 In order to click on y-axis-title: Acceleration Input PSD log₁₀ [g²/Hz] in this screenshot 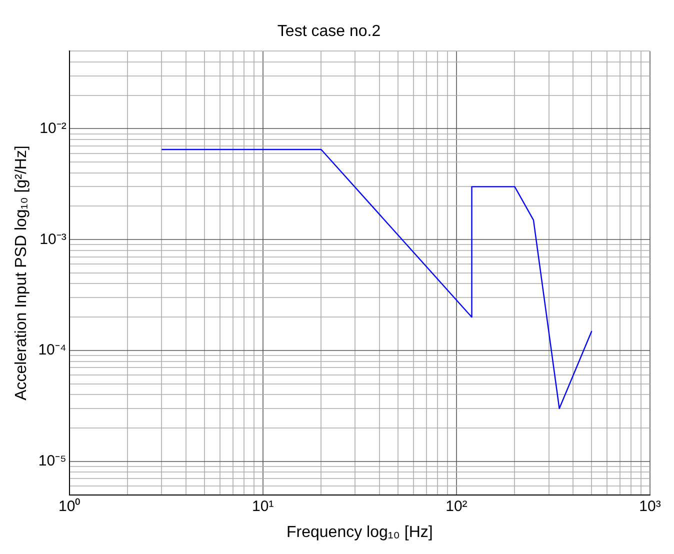, I will do `click(21, 273)`.